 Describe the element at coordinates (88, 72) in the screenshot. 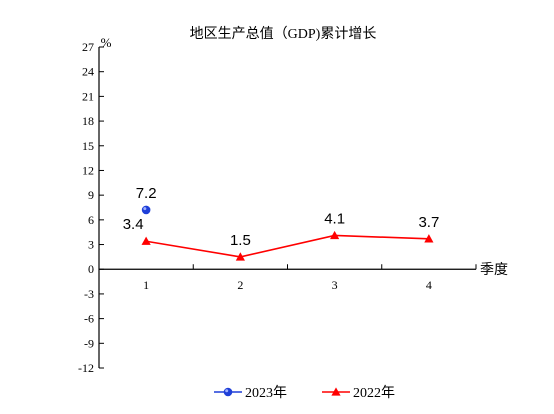

I see `y-tick-label: 24` at that location.